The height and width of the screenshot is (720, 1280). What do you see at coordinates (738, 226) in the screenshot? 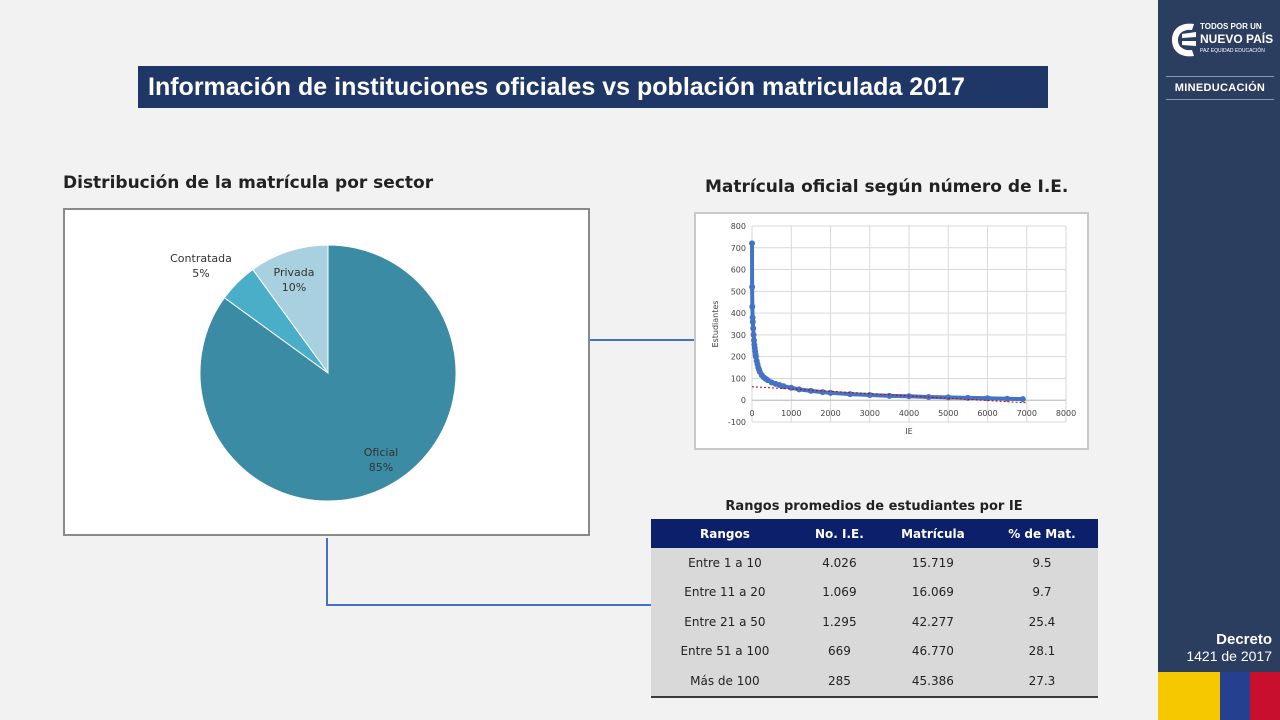
I see `y-tick-label: 800` at bounding box center [738, 226].